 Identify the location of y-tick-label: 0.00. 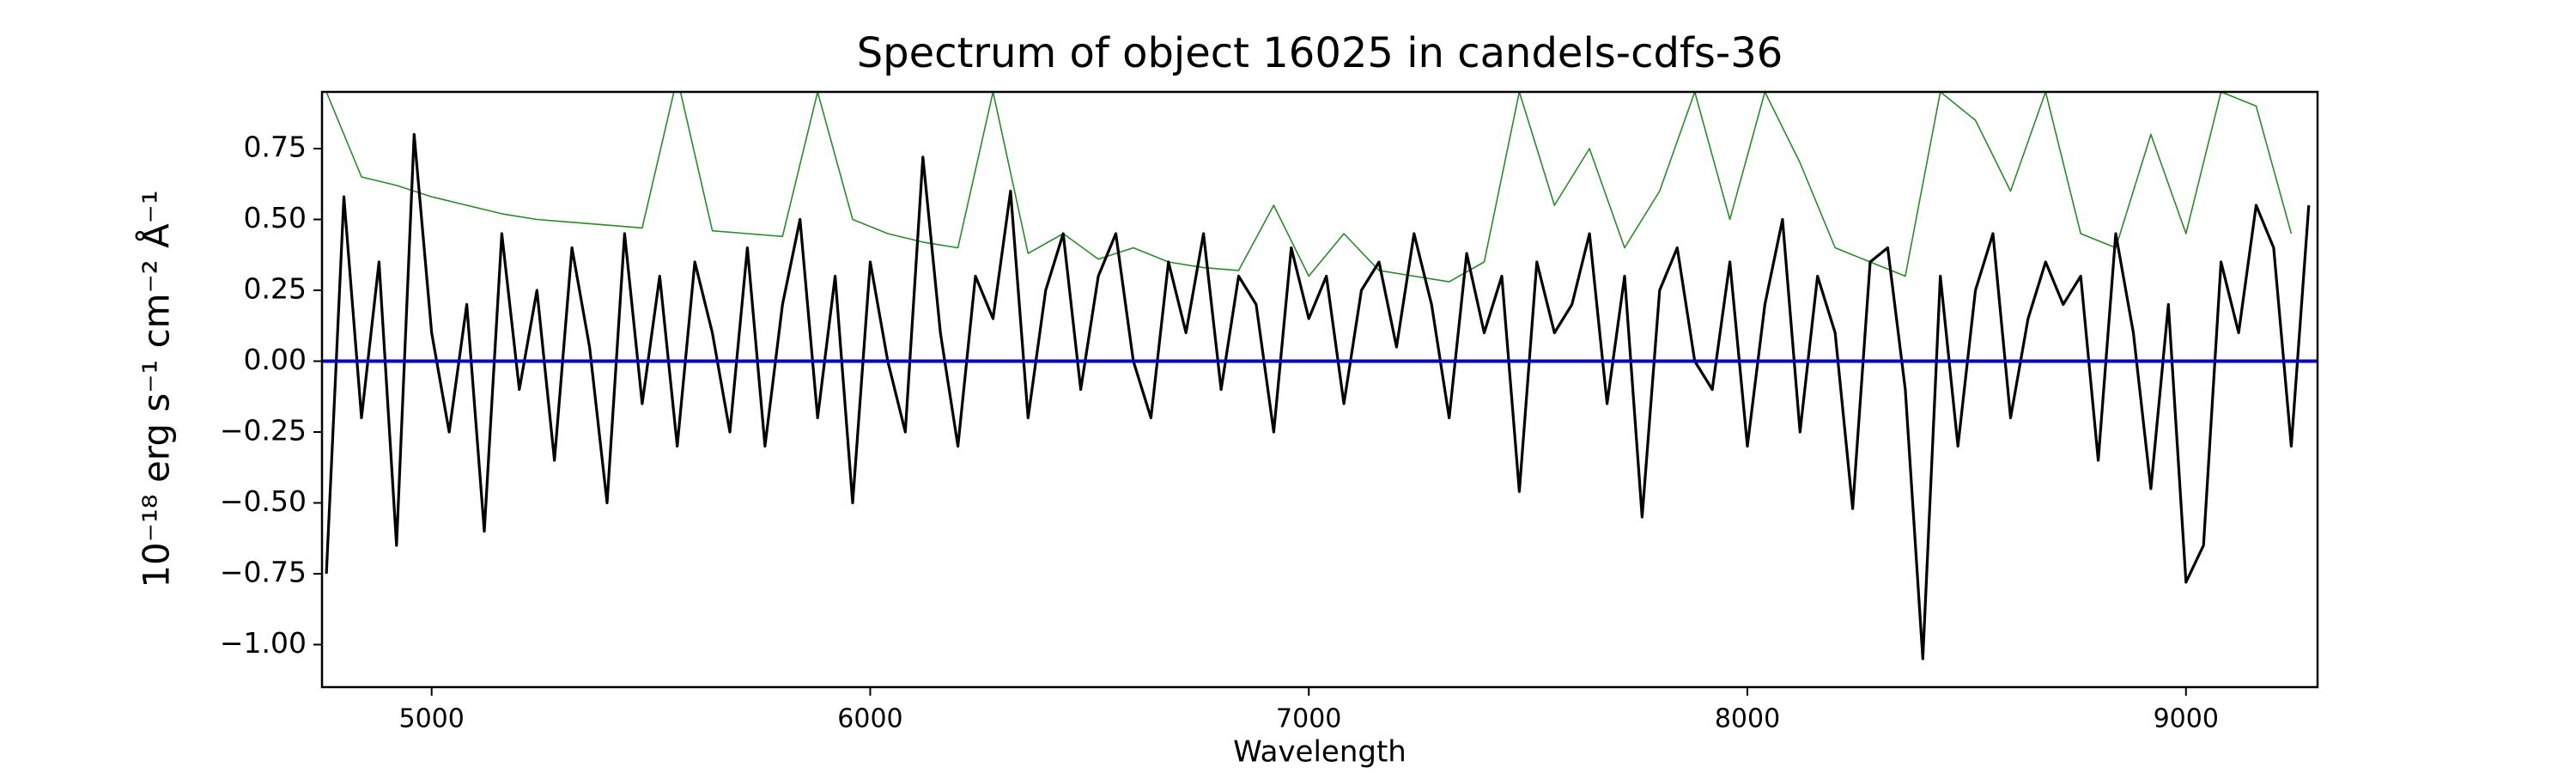
(275, 359).